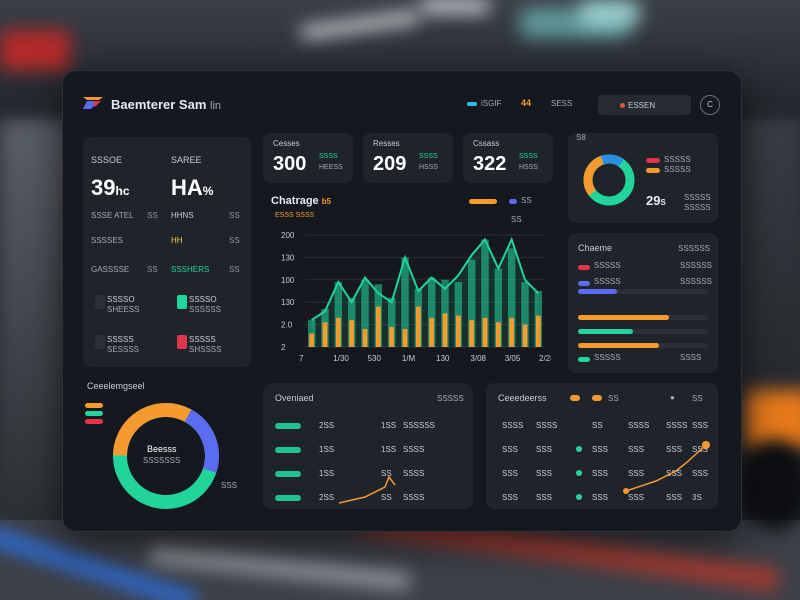 Image resolution: width=800 pixels, height=600 pixels. Describe the element at coordinates (516, 219) in the screenshot. I see `legend-label: SS` at that location.